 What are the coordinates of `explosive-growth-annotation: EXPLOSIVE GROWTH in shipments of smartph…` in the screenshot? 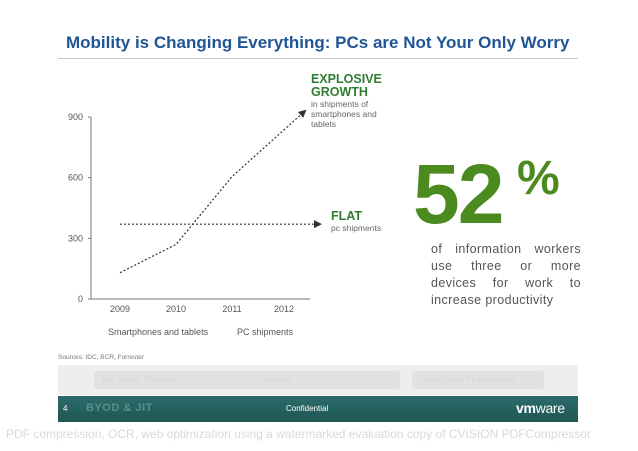 It's located at (356, 101).